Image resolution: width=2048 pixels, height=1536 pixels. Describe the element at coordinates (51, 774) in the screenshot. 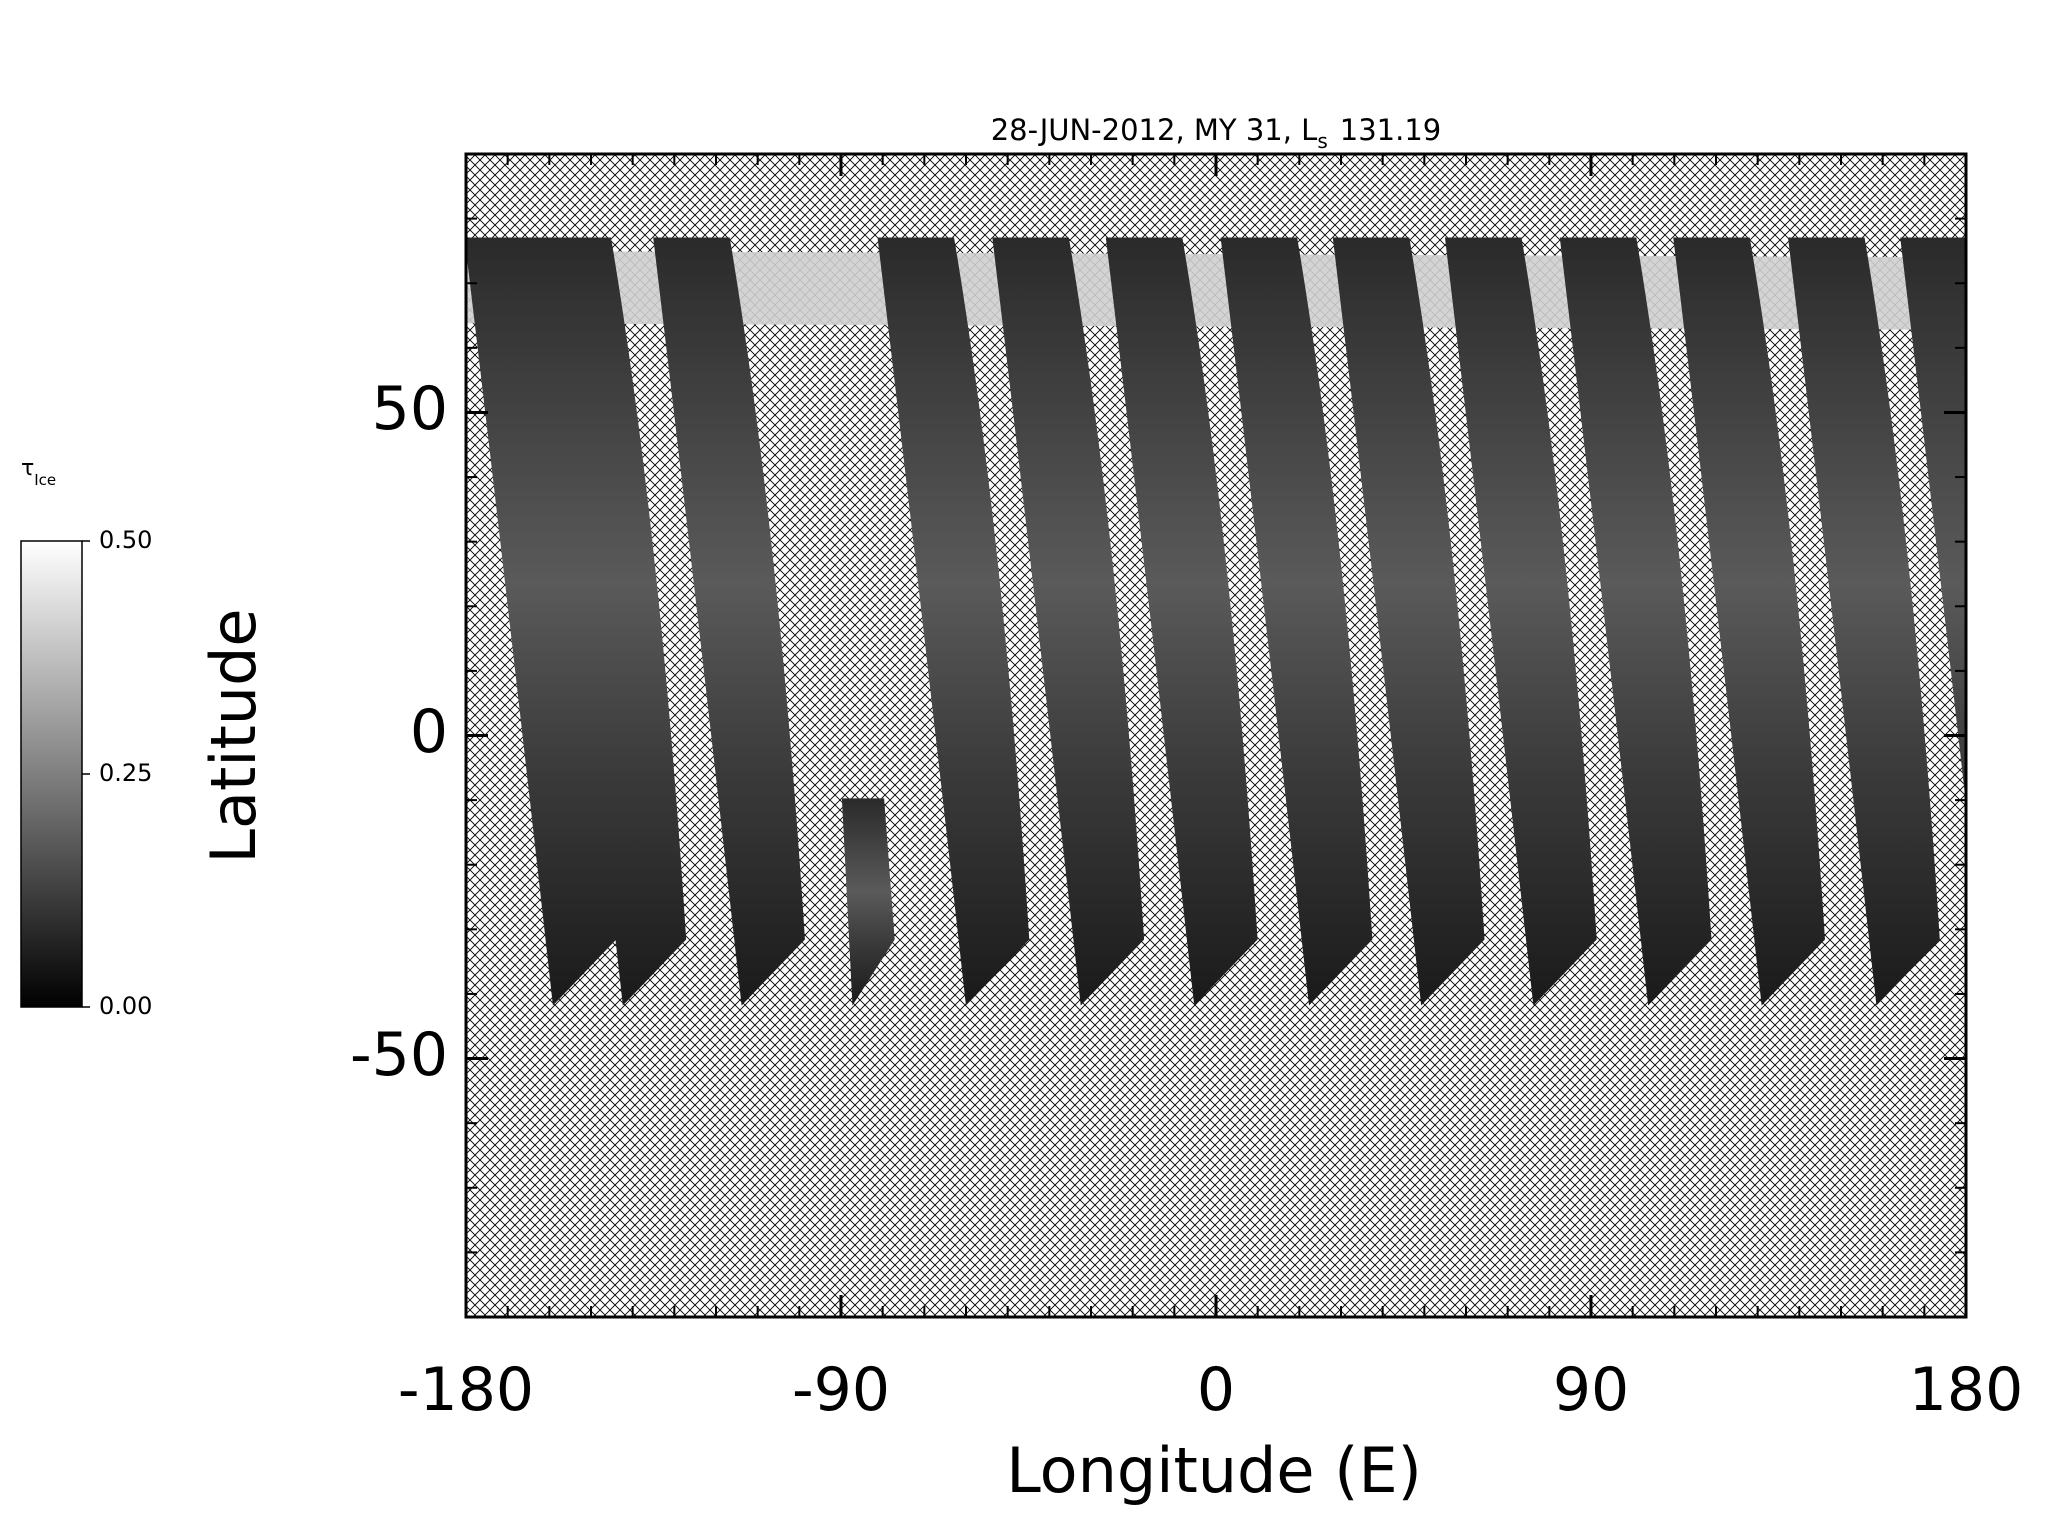

I see `colorbar` at that location.